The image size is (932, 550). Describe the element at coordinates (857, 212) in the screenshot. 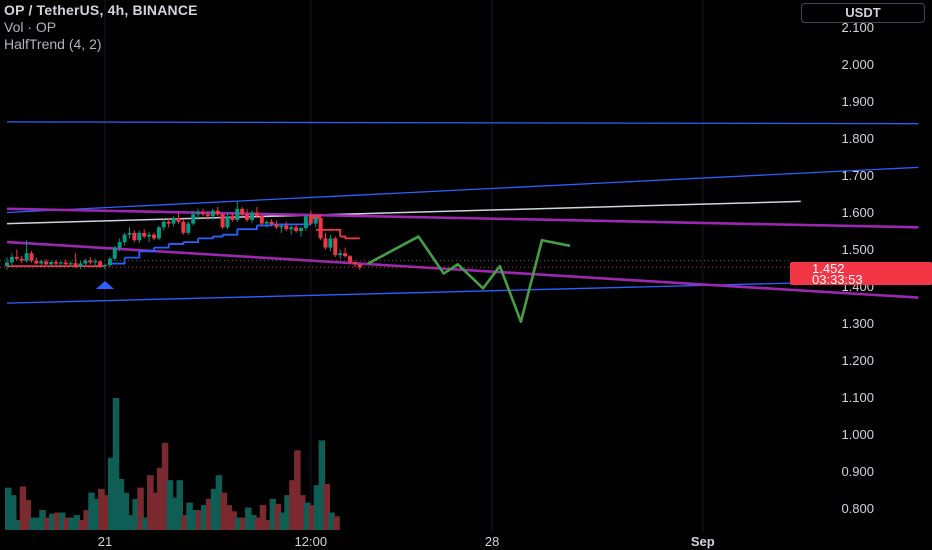

I see `price-tick-label: 1.600` at that location.